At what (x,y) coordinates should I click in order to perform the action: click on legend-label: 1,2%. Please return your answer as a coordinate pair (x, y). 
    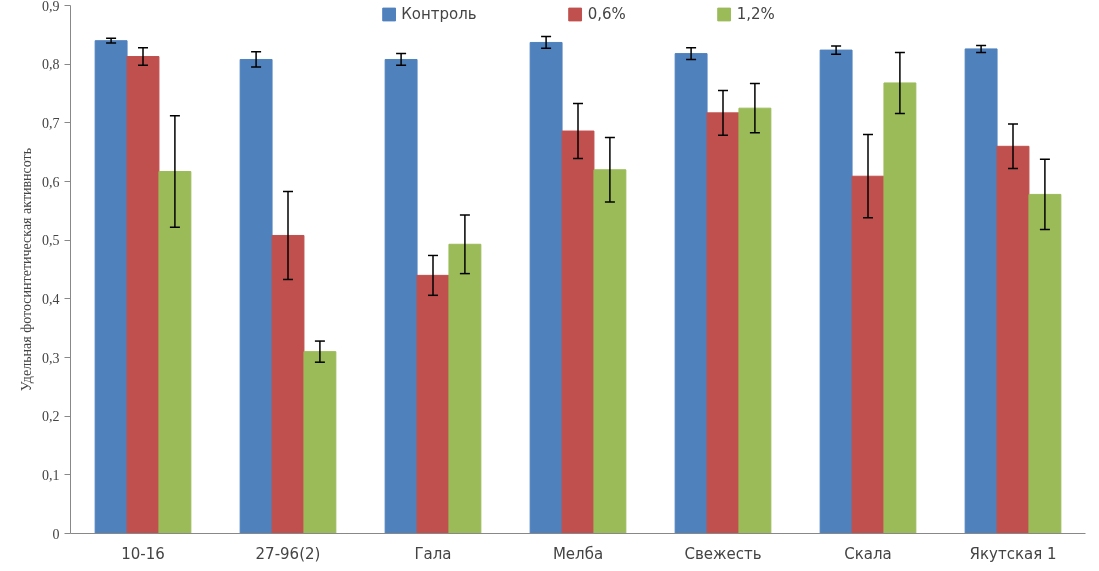
    Looking at the image, I should click on (755, 14).